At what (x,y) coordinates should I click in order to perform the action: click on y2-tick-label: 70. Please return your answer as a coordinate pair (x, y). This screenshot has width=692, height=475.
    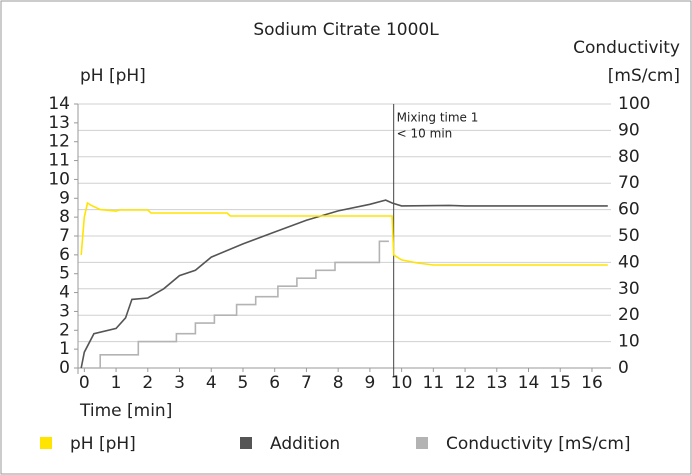
    Looking at the image, I should click on (629, 183).